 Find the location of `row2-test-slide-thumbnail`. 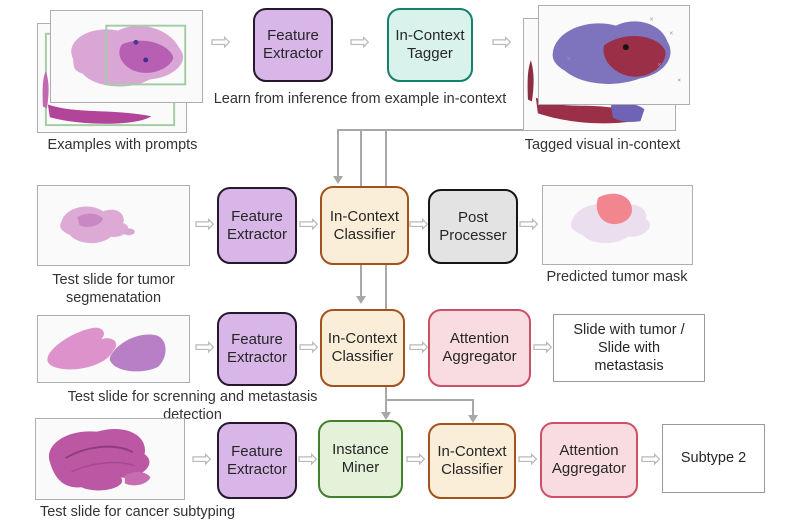

row2-test-slide-thumbnail is located at coordinates (113, 225).